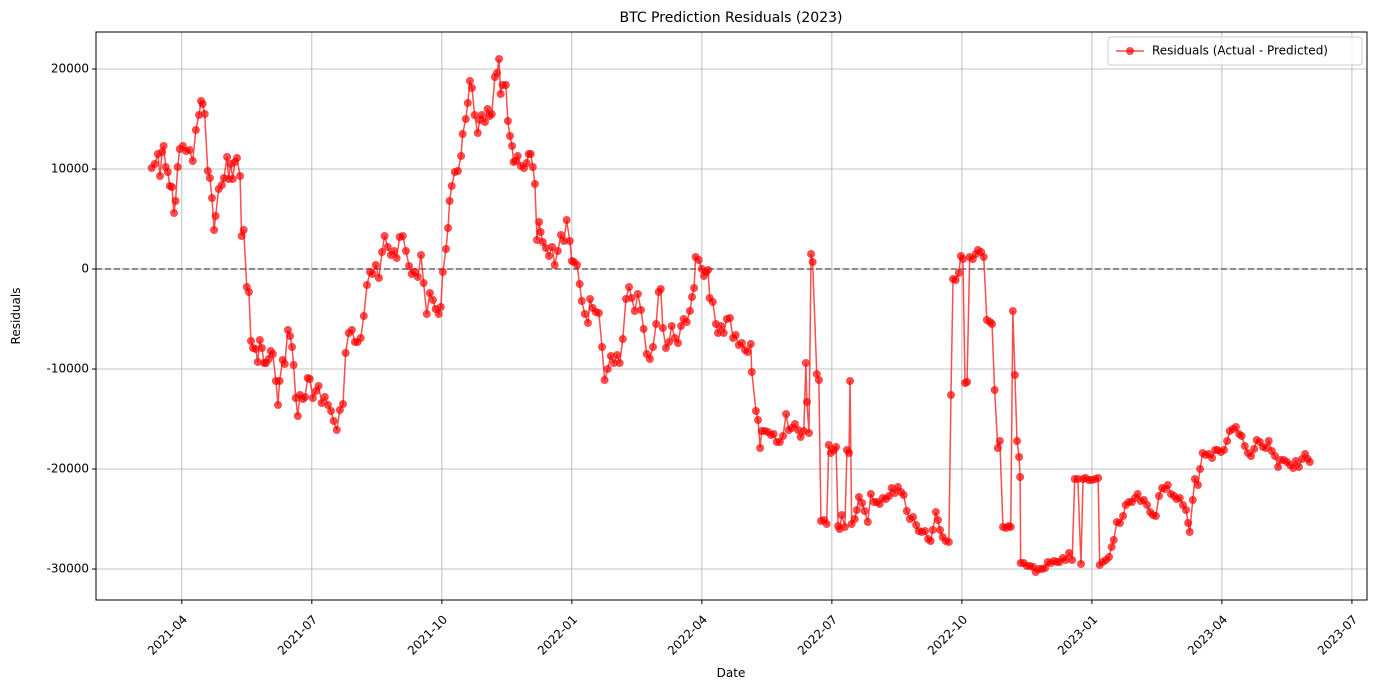 The image size is (1387, 694). Describe the element at coordinates (947, 634) in the screenshot. I see `x-tick-label: 2022-10` at that location.